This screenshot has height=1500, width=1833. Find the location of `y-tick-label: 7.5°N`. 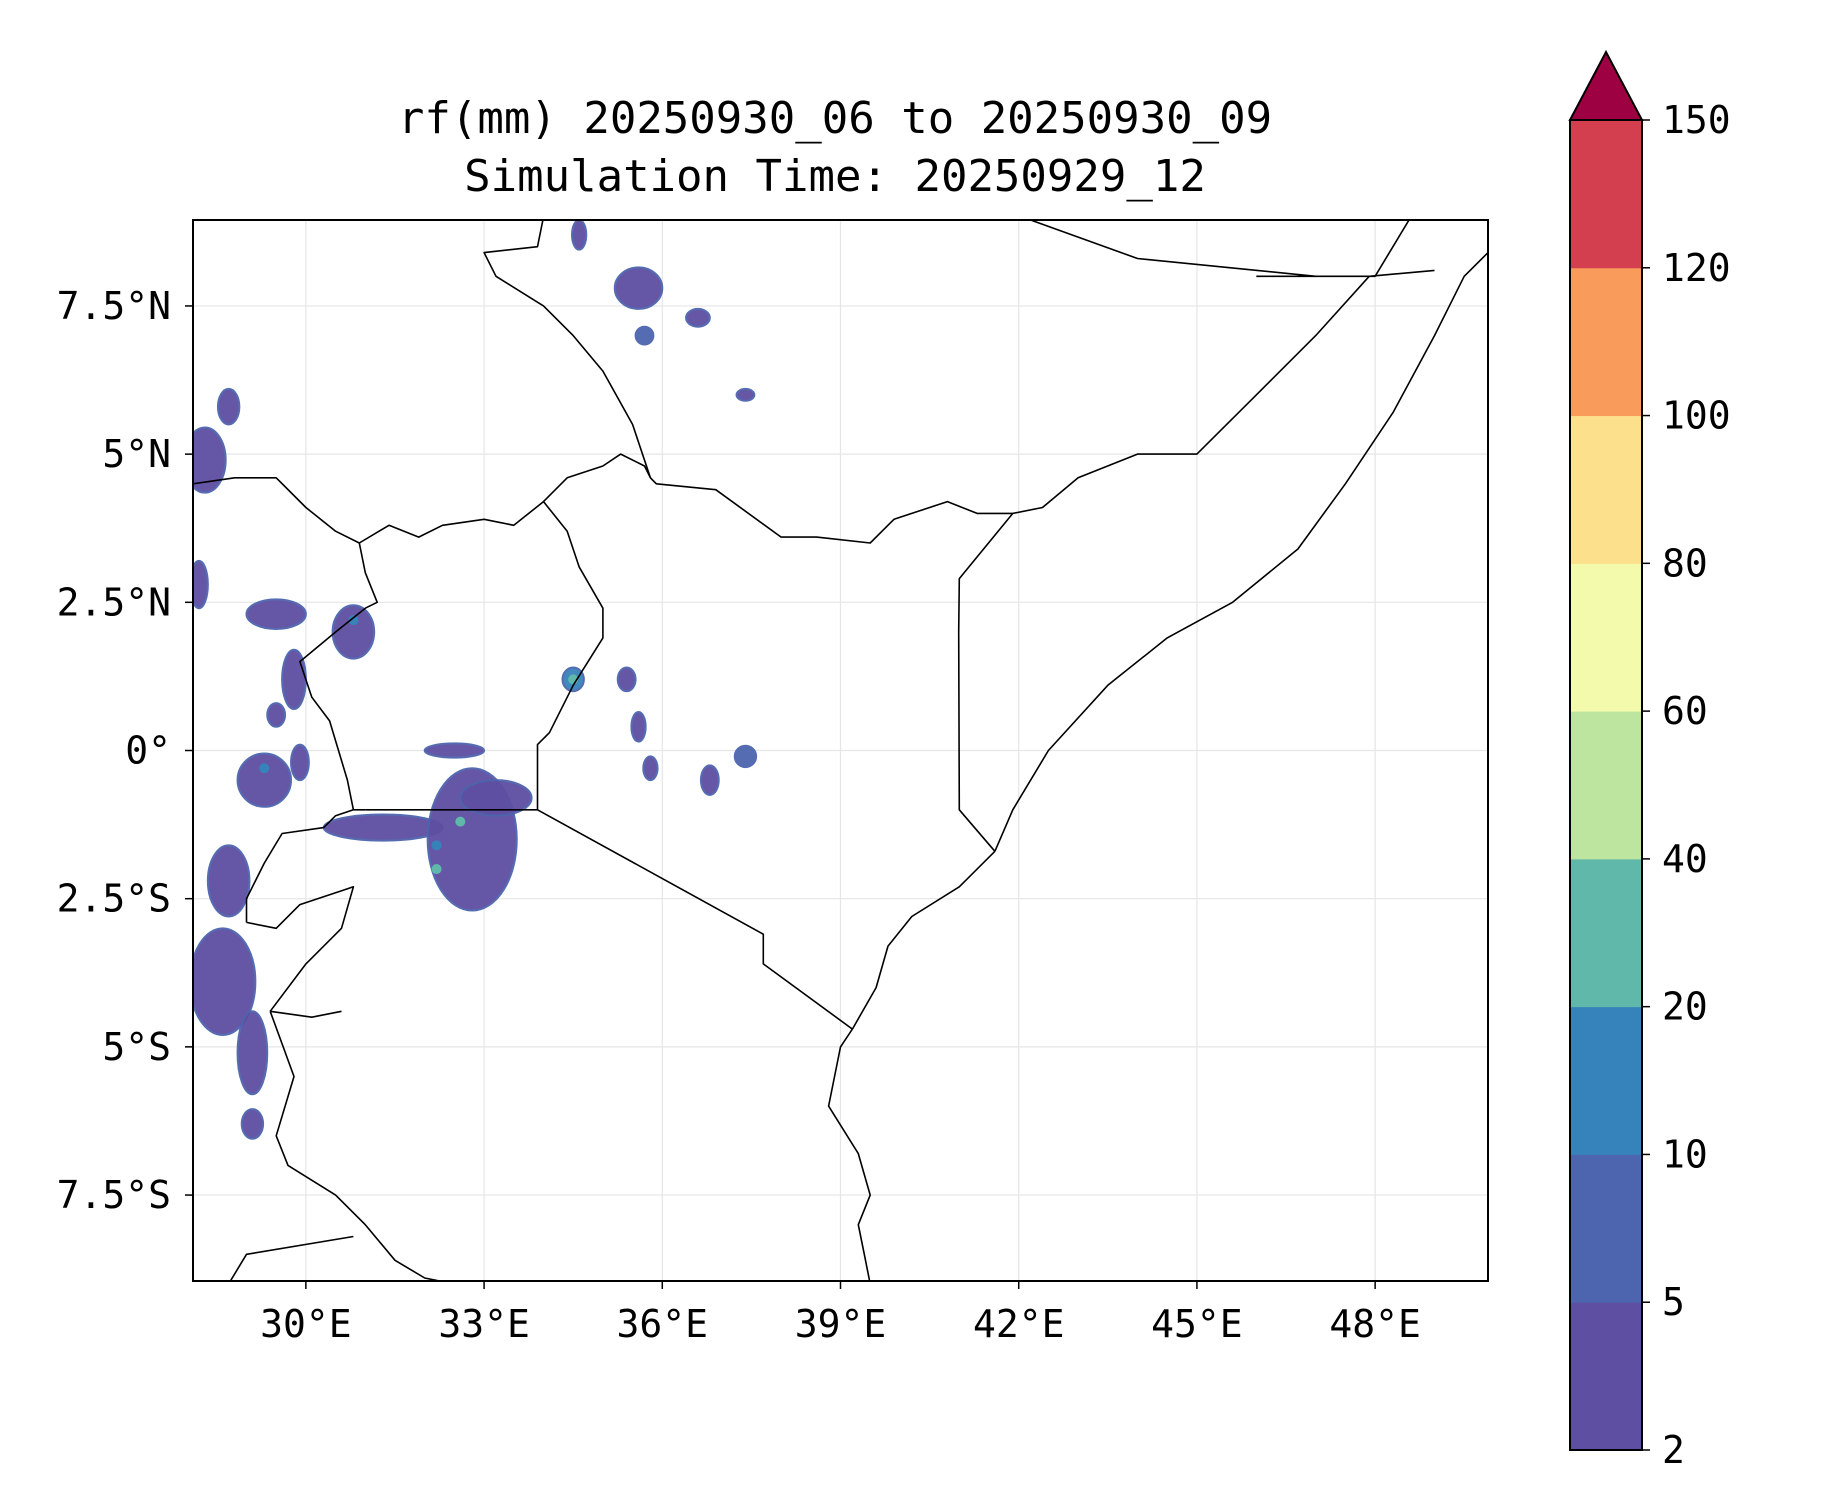

y-tick-label: 7.5°N is located at coordinates (114, 306).